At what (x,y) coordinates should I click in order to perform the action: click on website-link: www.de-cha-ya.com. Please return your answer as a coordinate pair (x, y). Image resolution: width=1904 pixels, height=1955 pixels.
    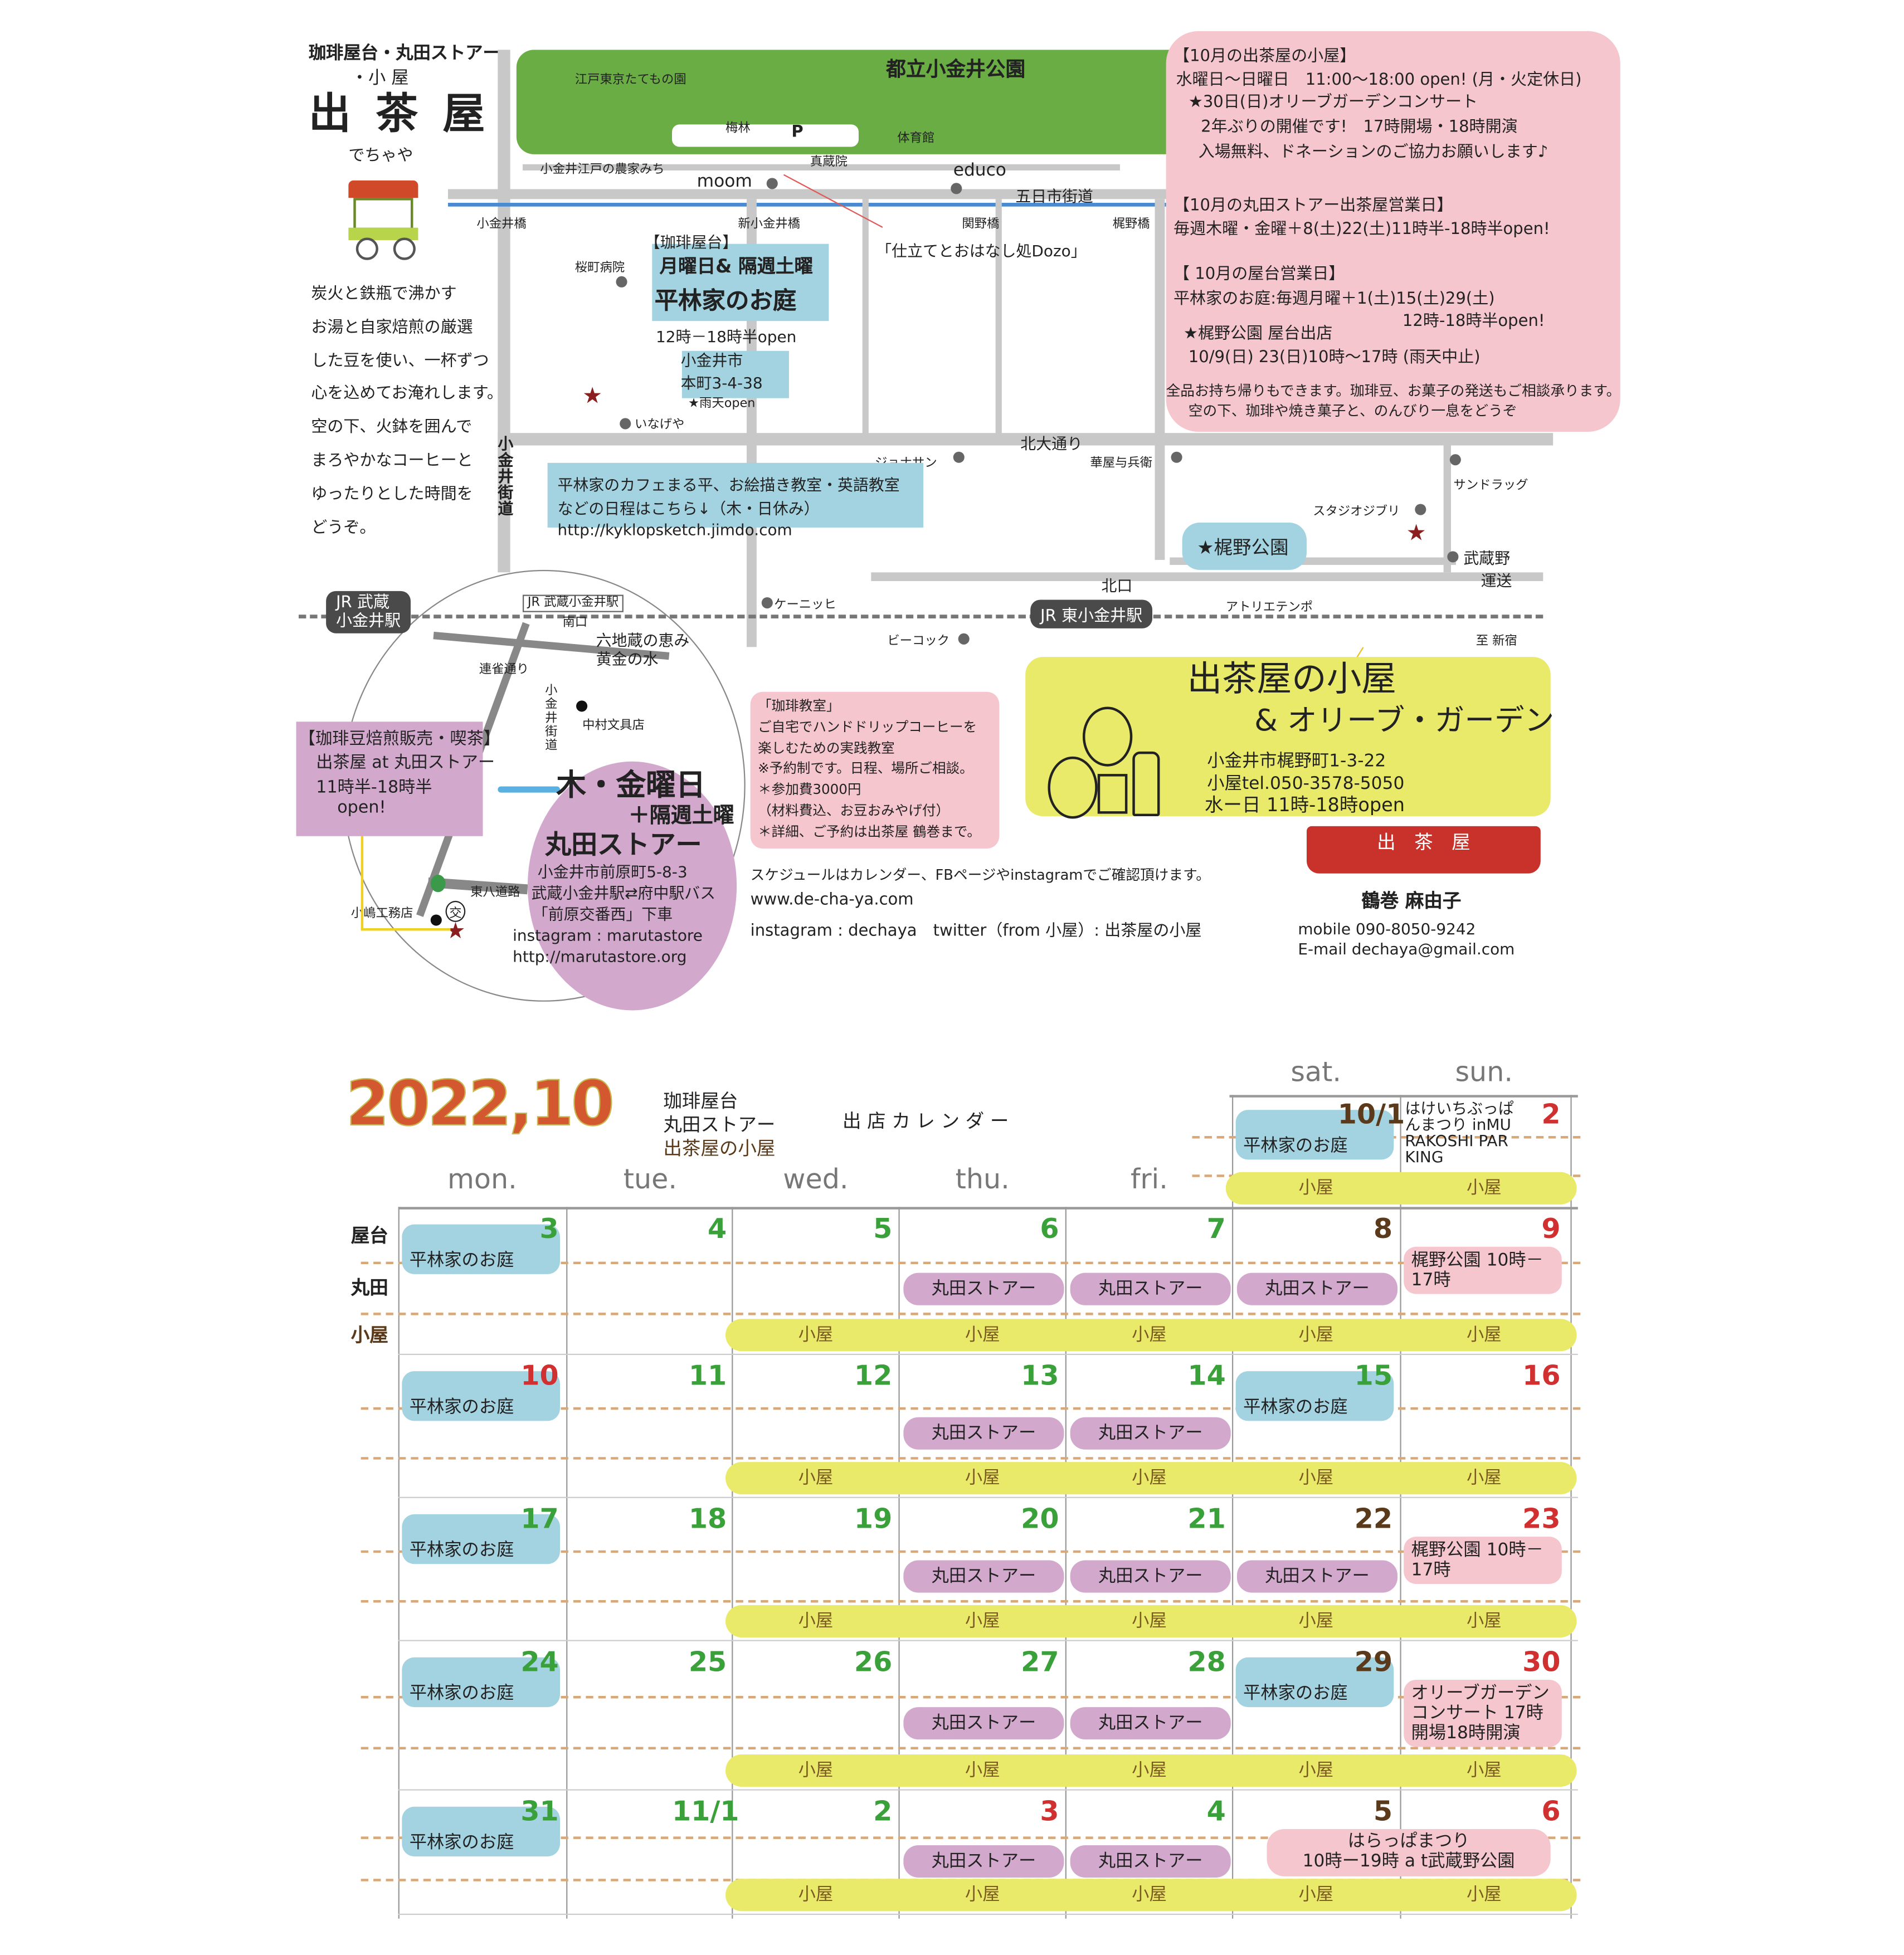
    Looking at the image, I should click on (832, 900).